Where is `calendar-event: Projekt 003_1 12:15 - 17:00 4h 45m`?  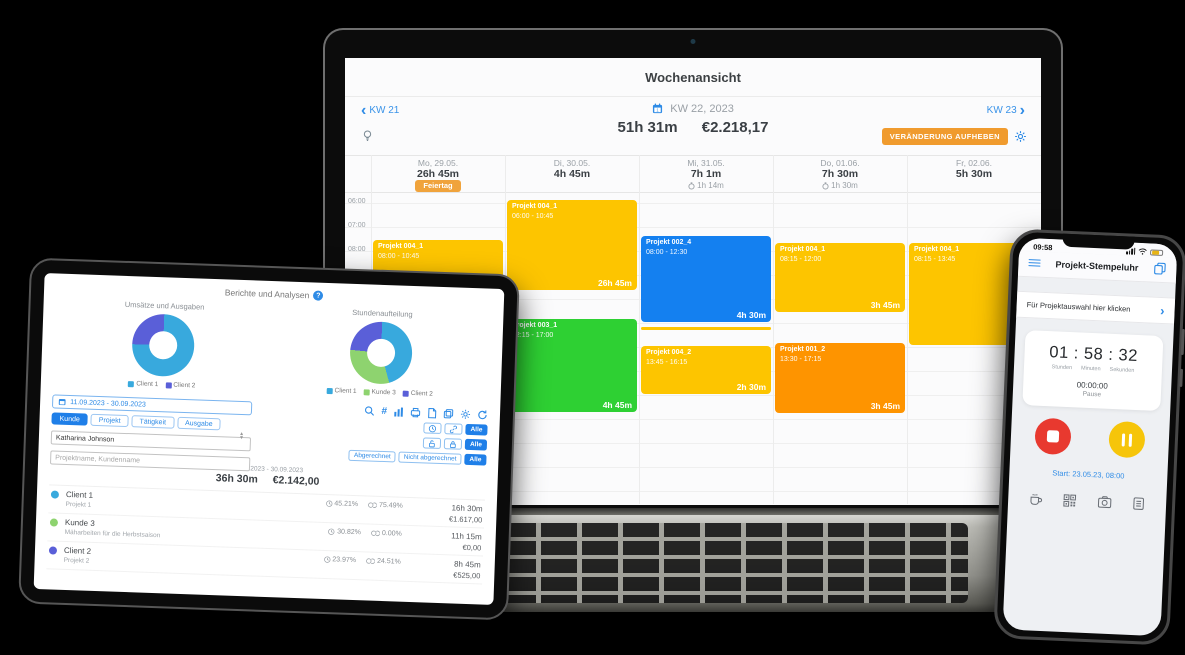
calendar-event: Projekt 003_1 12:15 - 17:00 4h 45m is located at coordinates (572, 365).